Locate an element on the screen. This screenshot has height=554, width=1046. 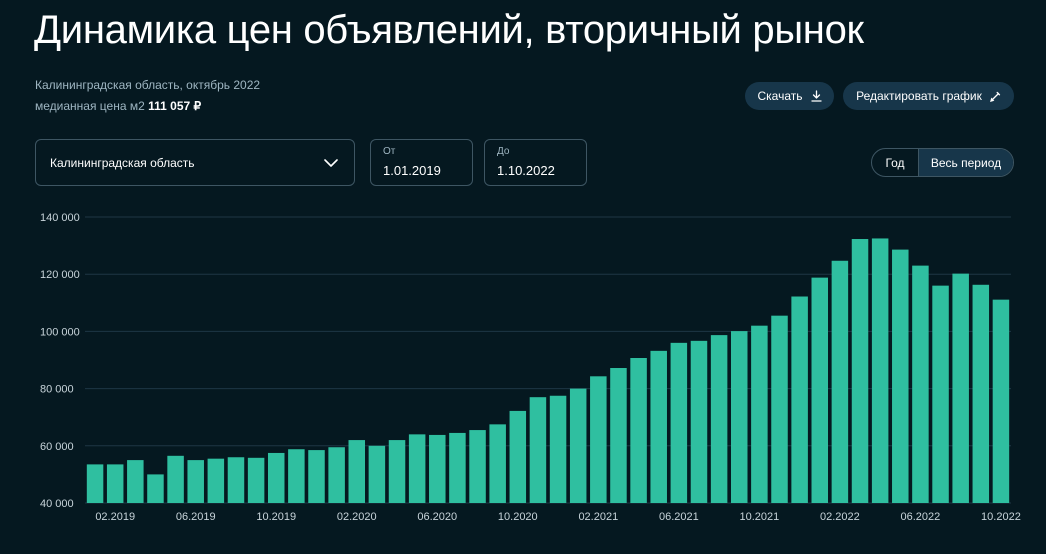
y-tick-label: 60 000 is located at coordinates (57, 447).